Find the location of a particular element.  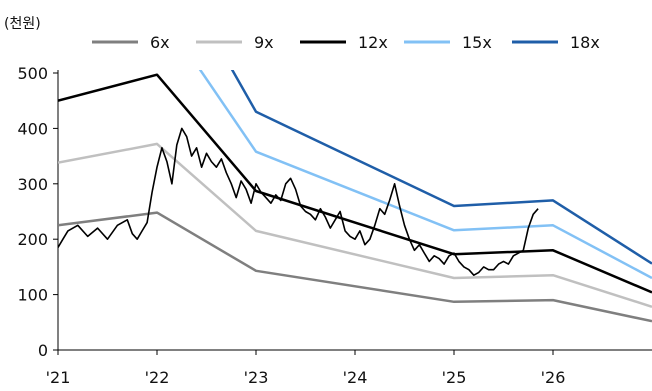

legend-label: 9x is located at coordinates (264, 42).